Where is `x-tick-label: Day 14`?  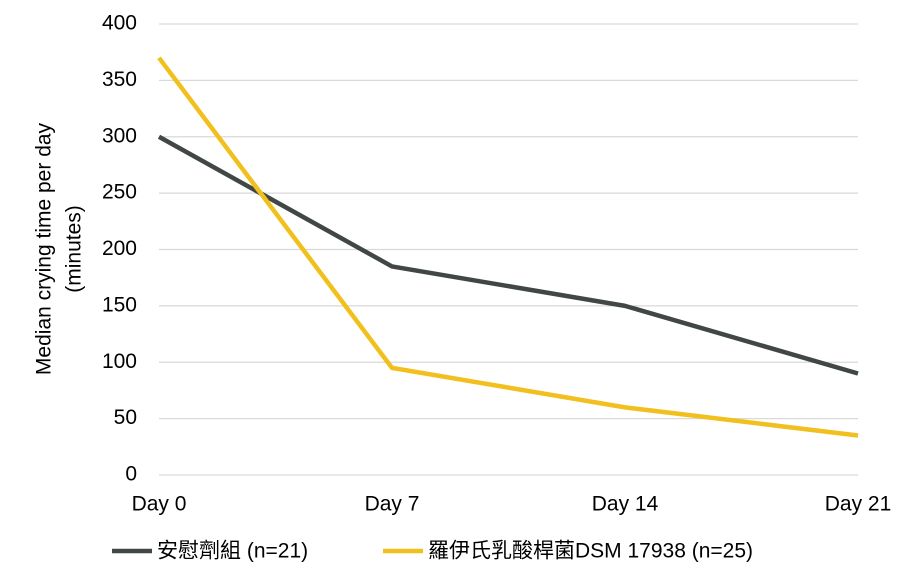
x-tick-label: Day 14 is located at coordinates (625, 504).